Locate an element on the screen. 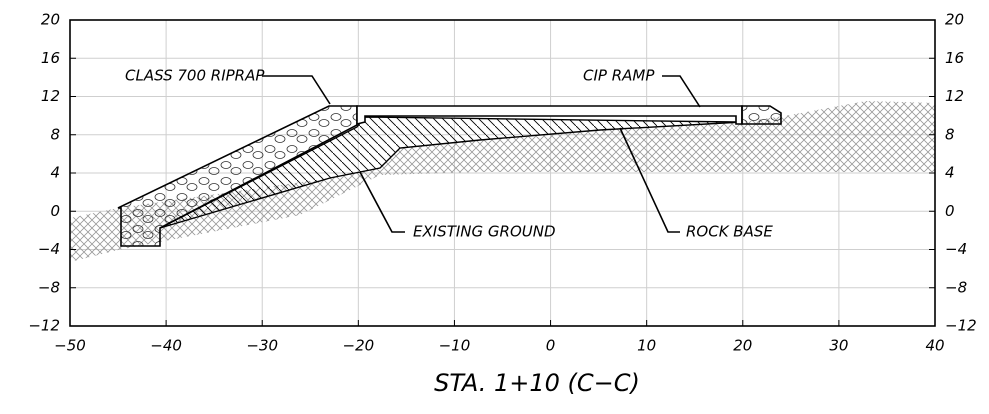  x-tick-label: −20 is located at coordinates (359, 346).